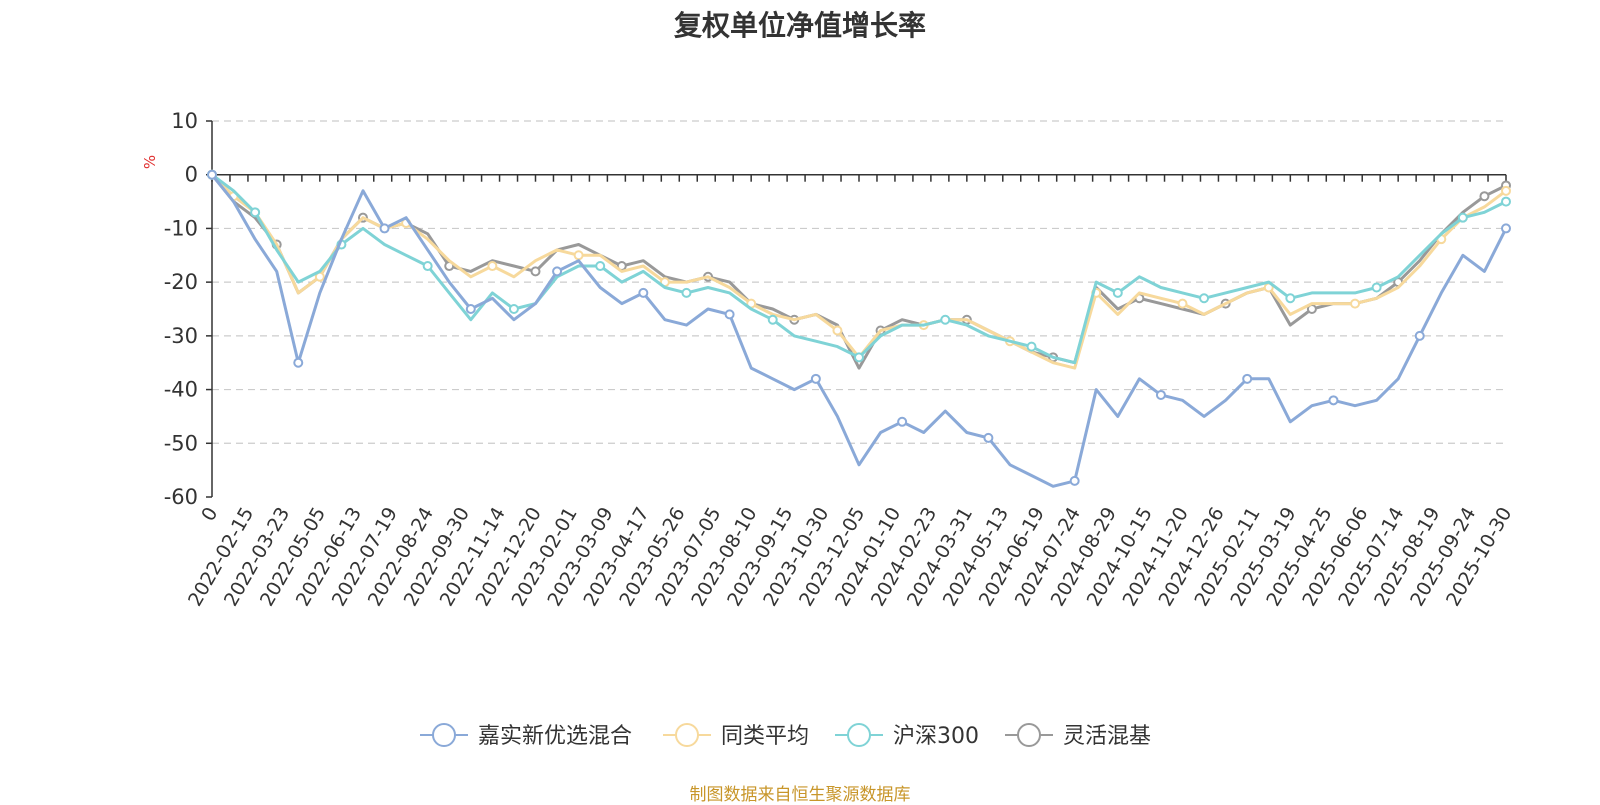 This screenshot has height=805, width=1600. Describe the element at coordinates (181, 282) in the screenshot. I see `y-tick-label: -20` at that location.